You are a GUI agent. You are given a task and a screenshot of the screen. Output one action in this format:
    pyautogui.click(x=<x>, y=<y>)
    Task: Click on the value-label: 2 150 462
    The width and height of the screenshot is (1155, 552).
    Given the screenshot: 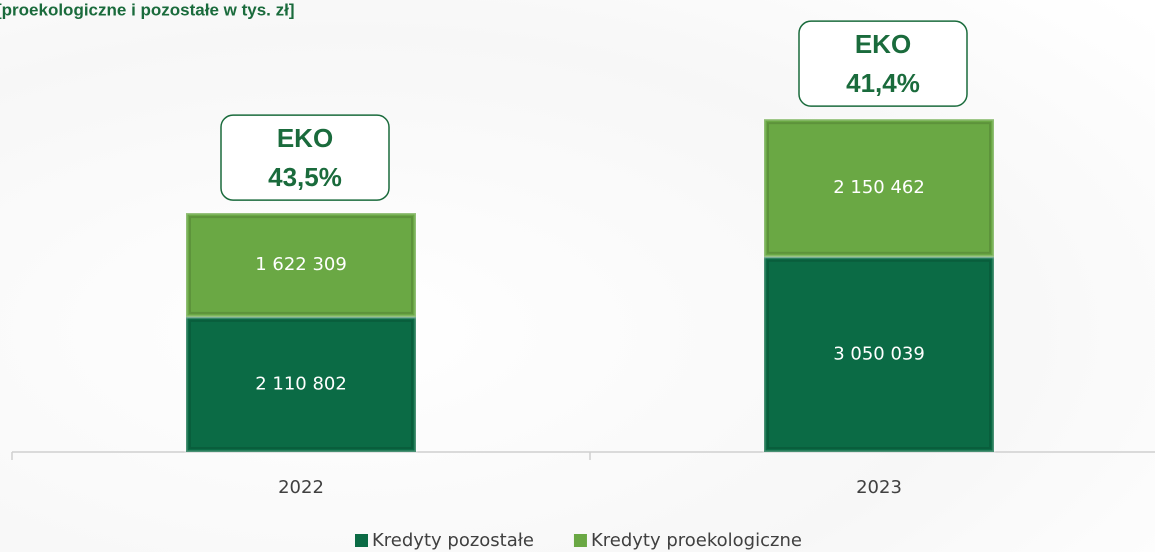 What is the action you would take?
    pyautogui.click(x=879, y=187)
    